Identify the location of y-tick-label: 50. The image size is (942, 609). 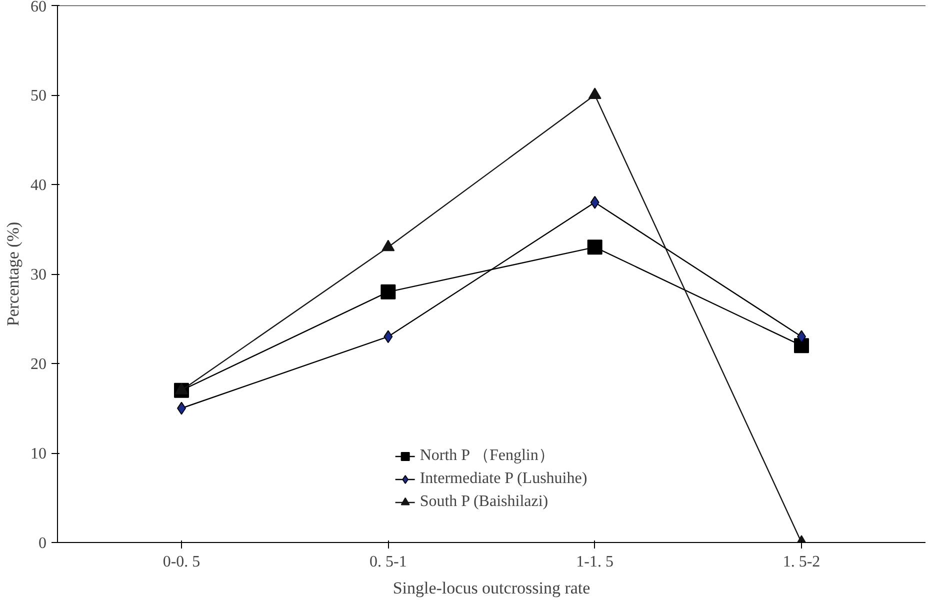
(38, 96).